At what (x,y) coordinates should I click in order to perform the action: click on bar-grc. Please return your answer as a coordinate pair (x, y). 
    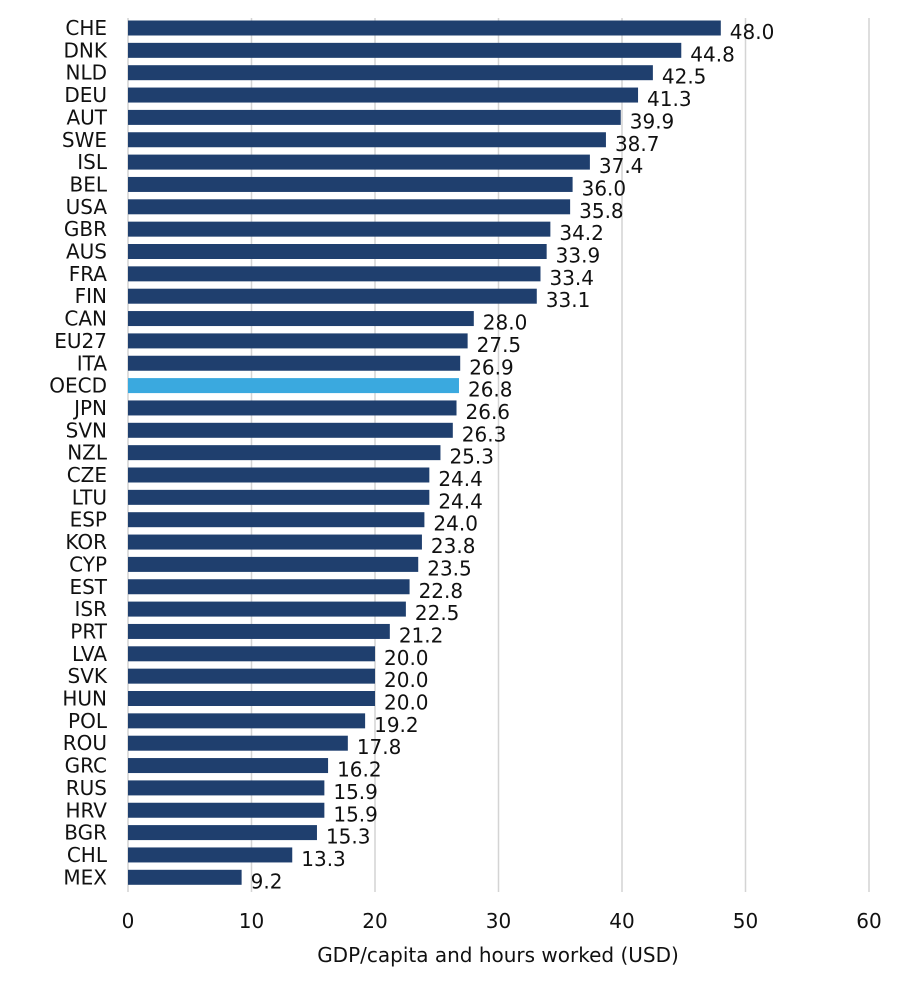
    Looking at the image, I should click on (228, 766).